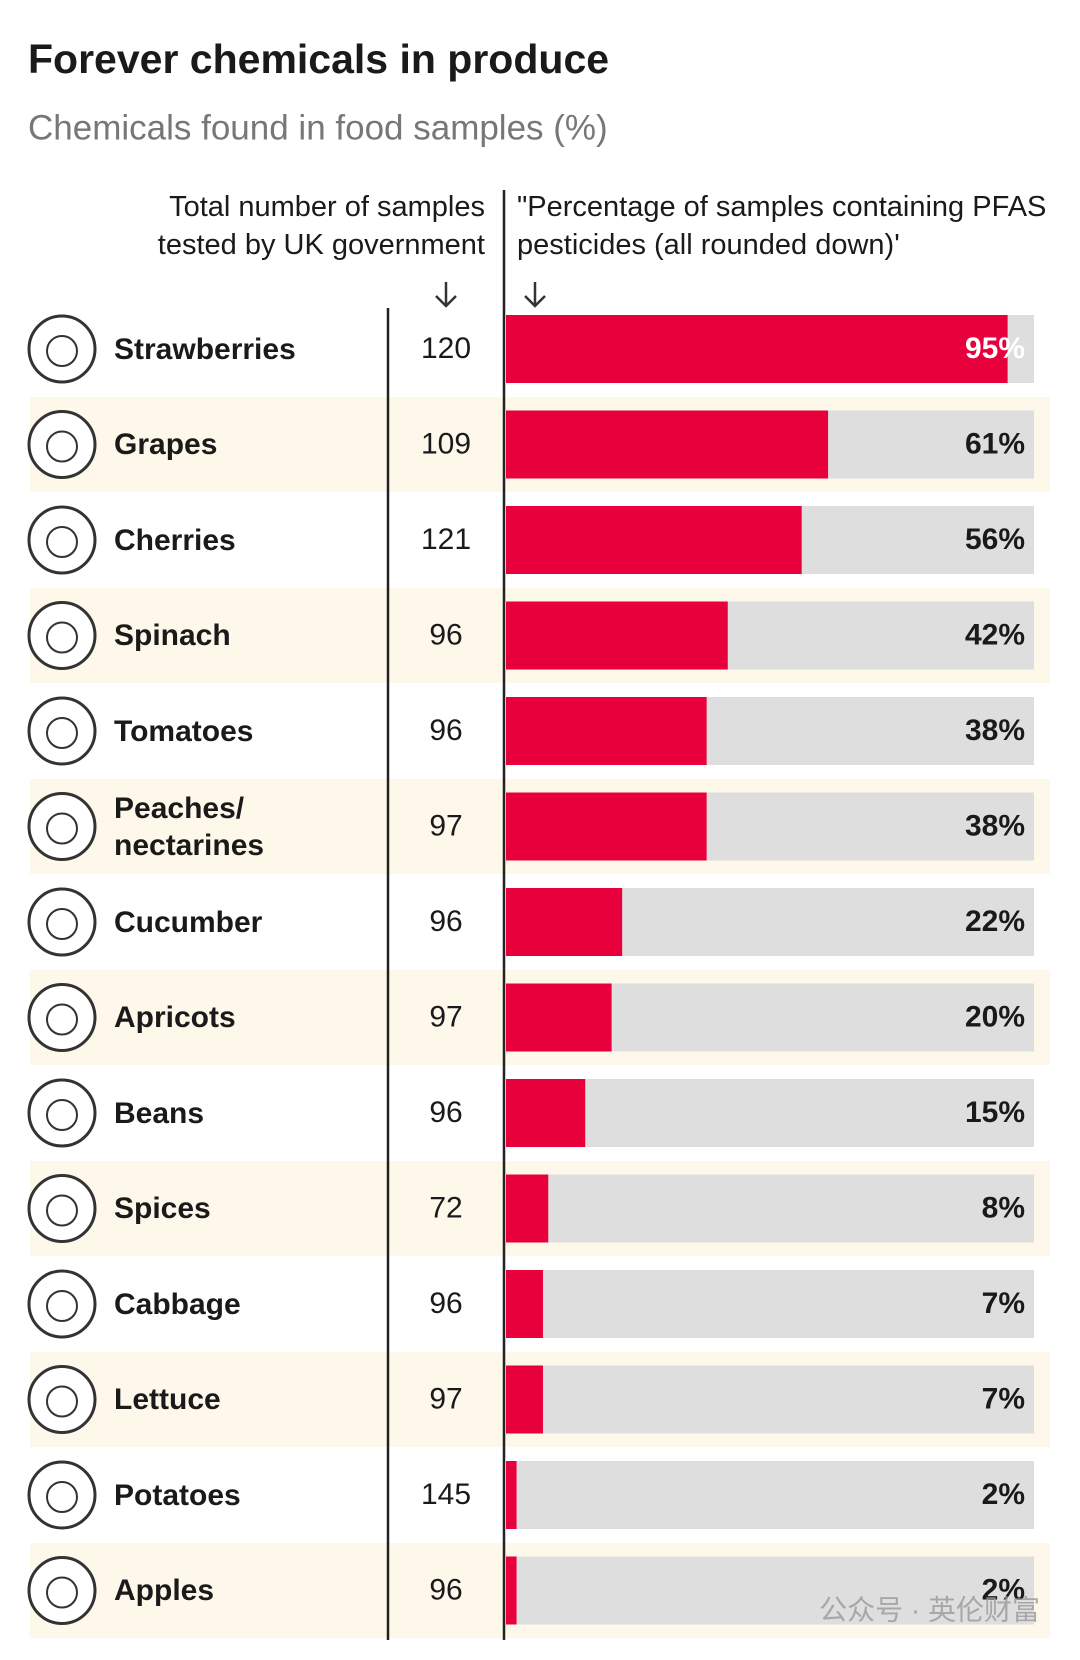 This screenshot has height=1660, width=1080. Describe the element at coordinates (490, 295) in the screenshot. I see `arrows` at that location.